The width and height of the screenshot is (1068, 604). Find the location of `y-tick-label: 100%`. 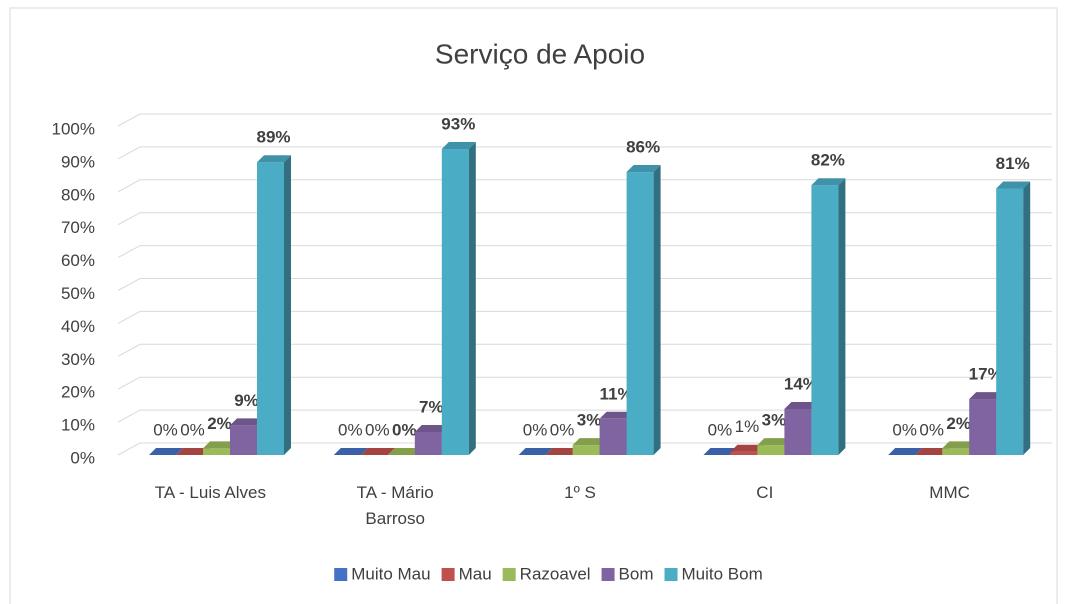

y-tick-label: 100% is located at coordinates (73, 128).